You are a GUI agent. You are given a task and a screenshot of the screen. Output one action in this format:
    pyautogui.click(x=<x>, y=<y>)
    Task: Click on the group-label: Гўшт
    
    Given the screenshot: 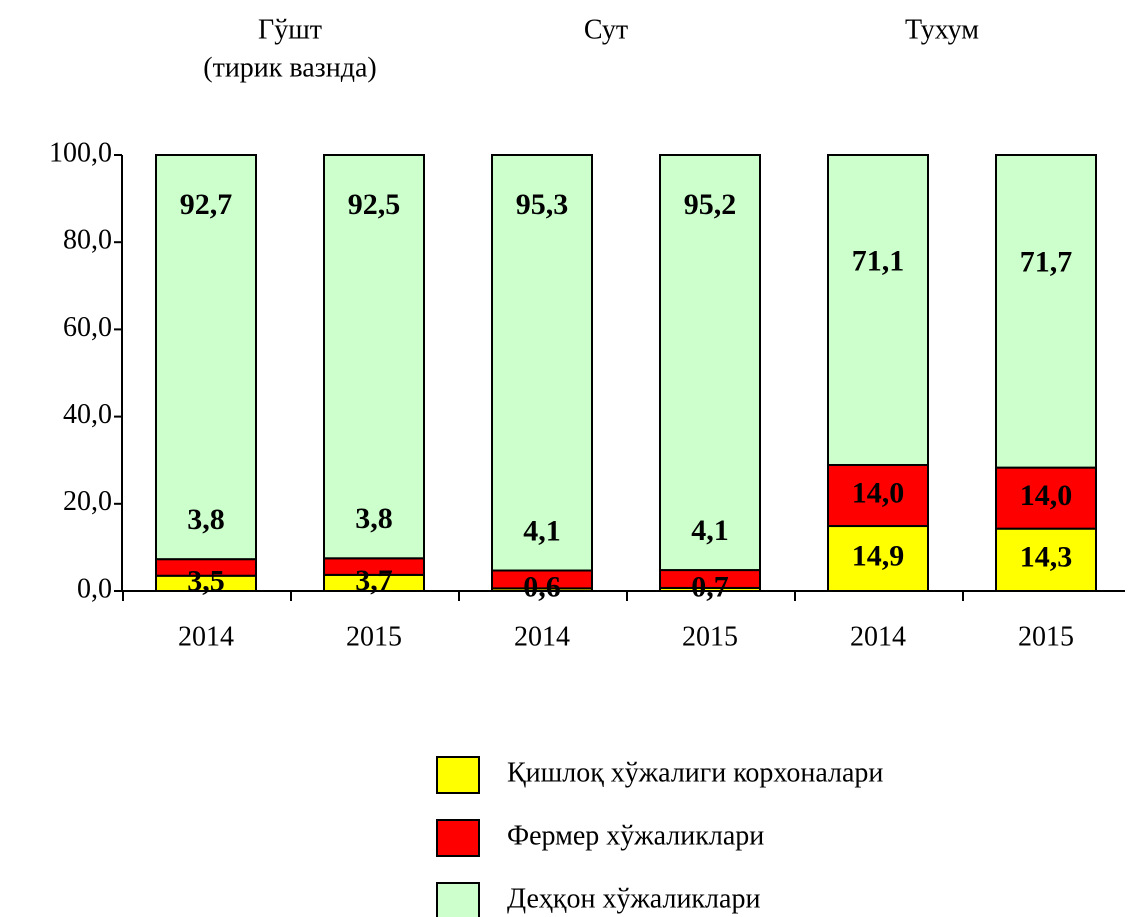 What is the action you would take?
    pyautogui.click(x=290, y=29)
    